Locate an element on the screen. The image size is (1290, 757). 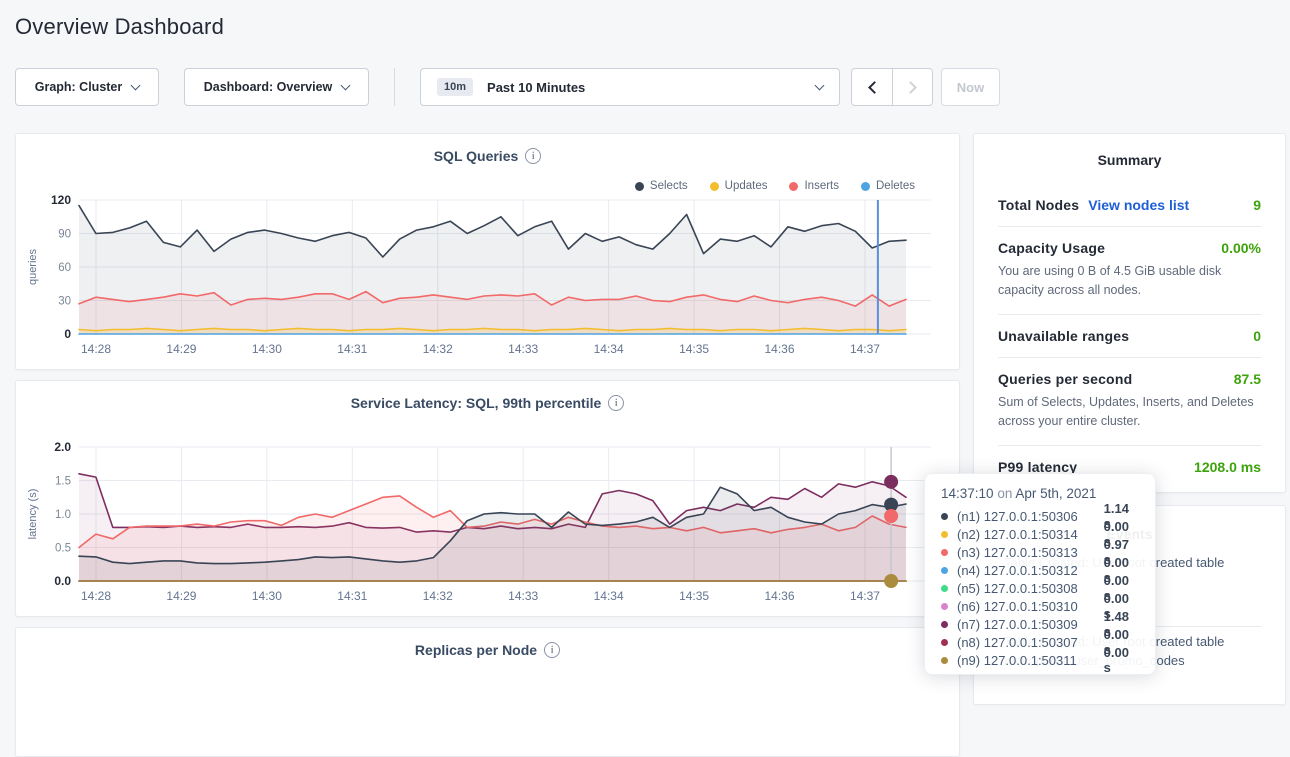
svg-text: 0 is located at coordinates (67, 334).